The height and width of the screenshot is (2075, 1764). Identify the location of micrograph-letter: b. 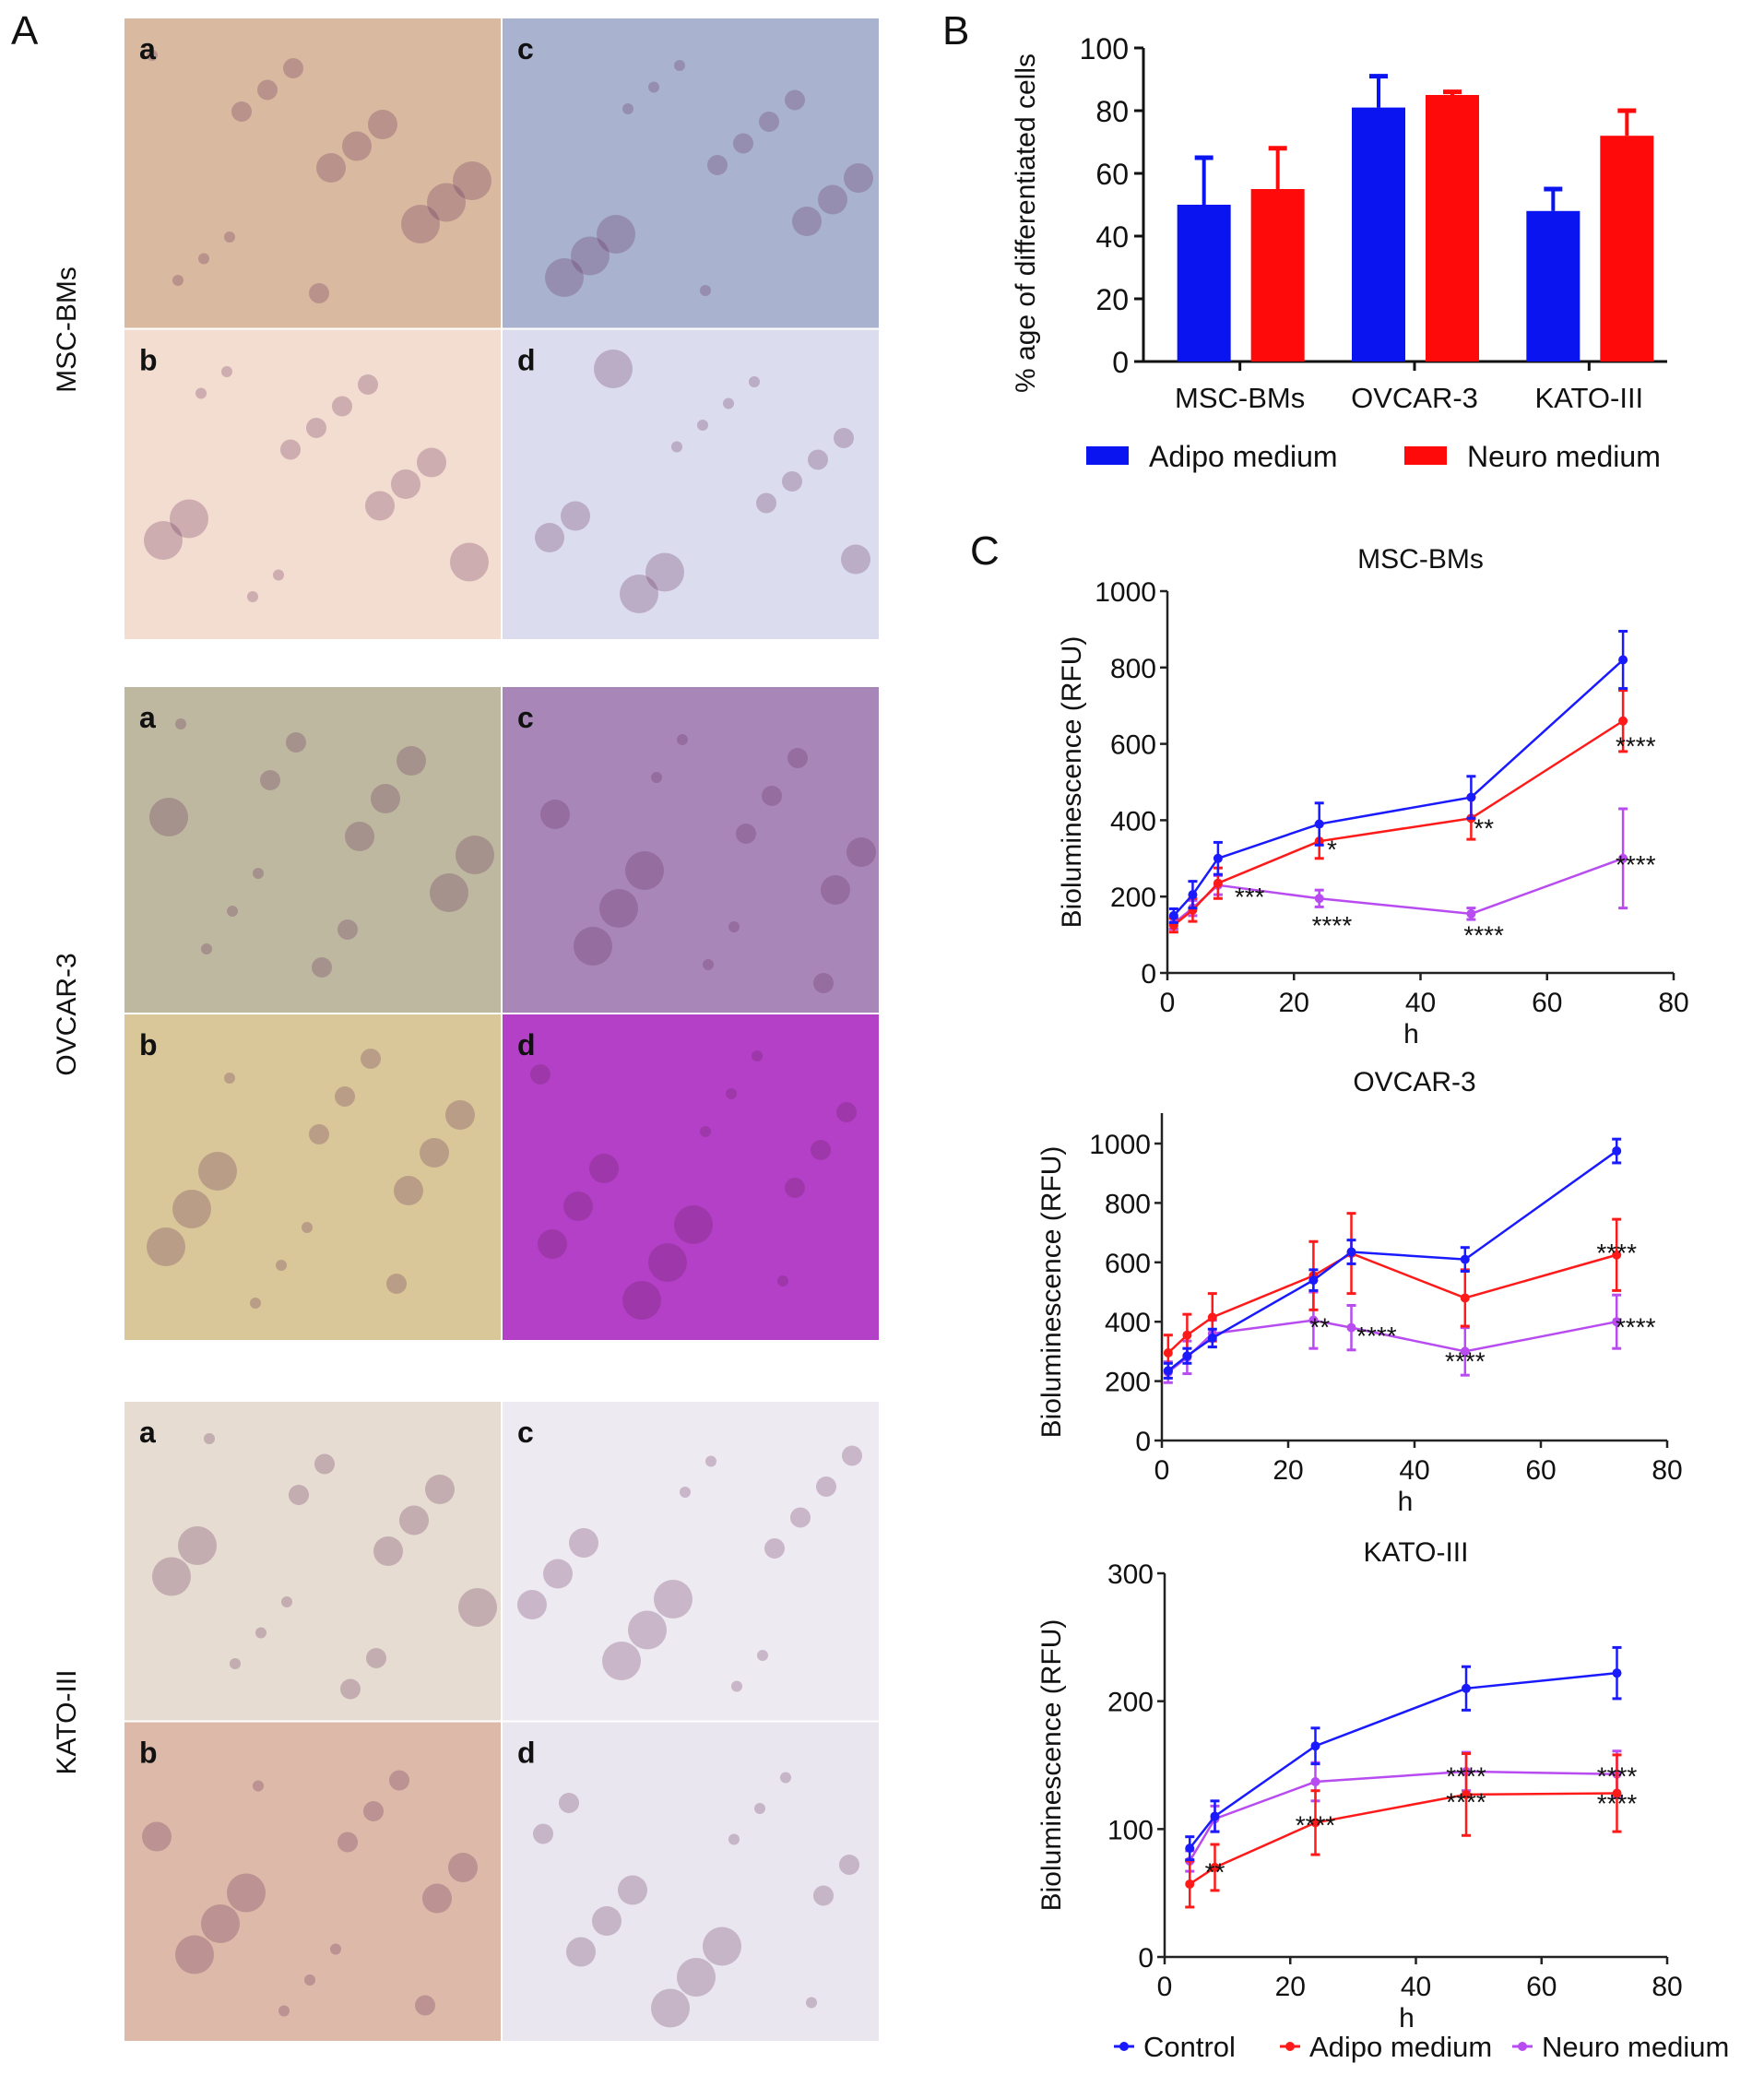
(148, 1044).